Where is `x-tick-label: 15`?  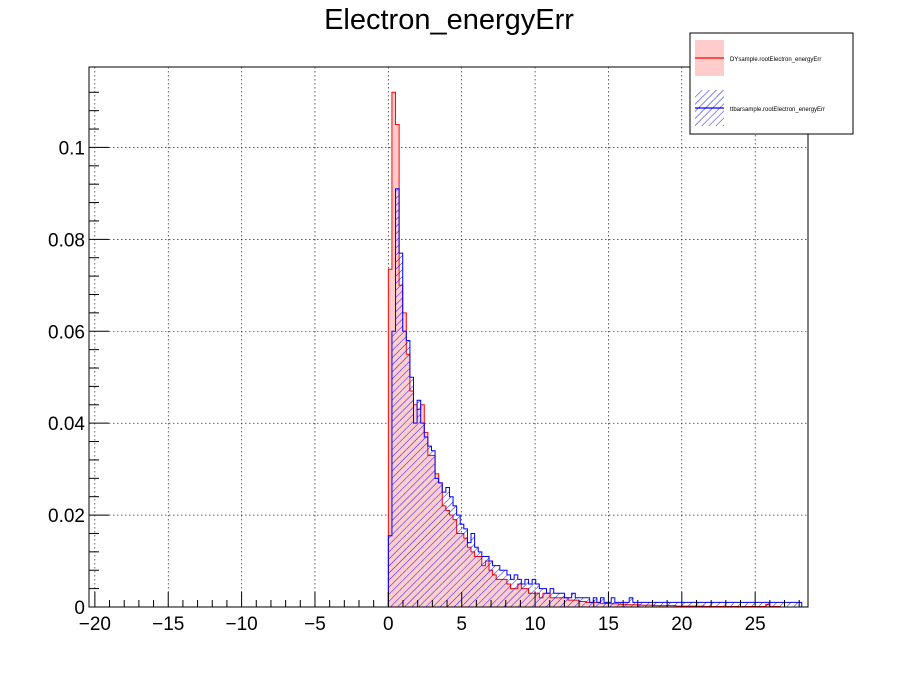
x-tick-label: 15 is located at coordinates (608, 624).